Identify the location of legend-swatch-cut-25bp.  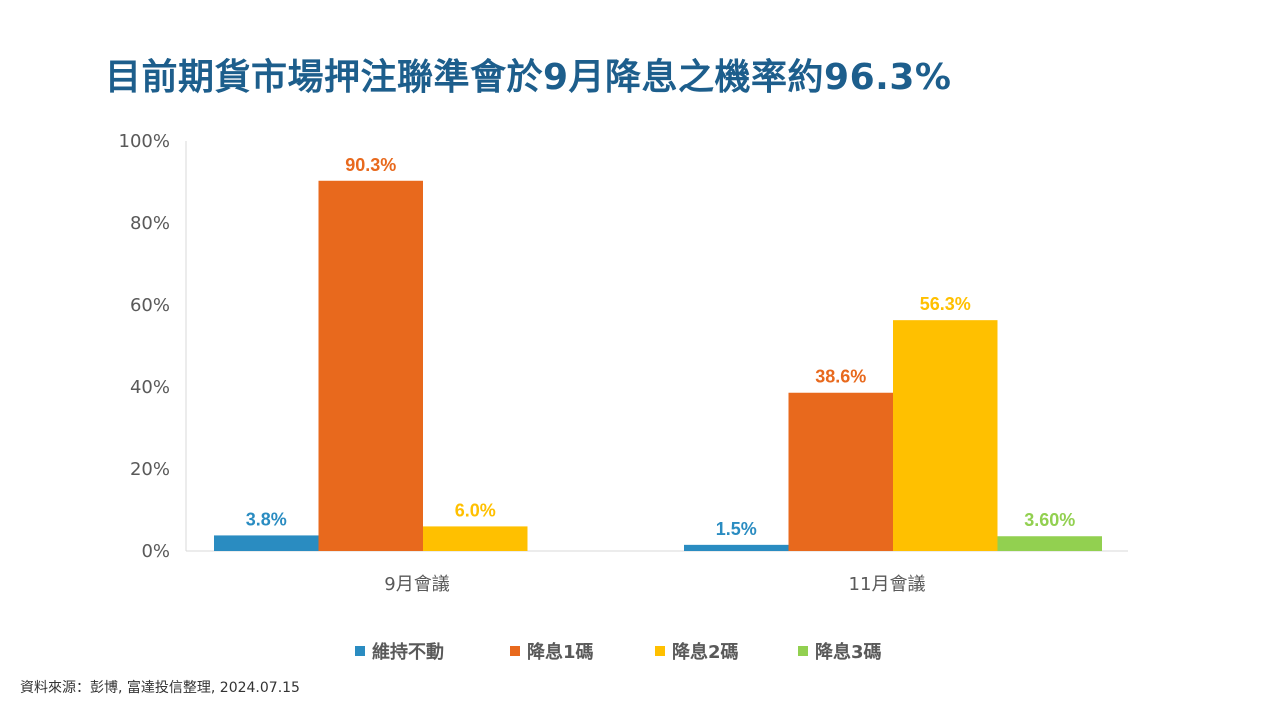
(515, 651).